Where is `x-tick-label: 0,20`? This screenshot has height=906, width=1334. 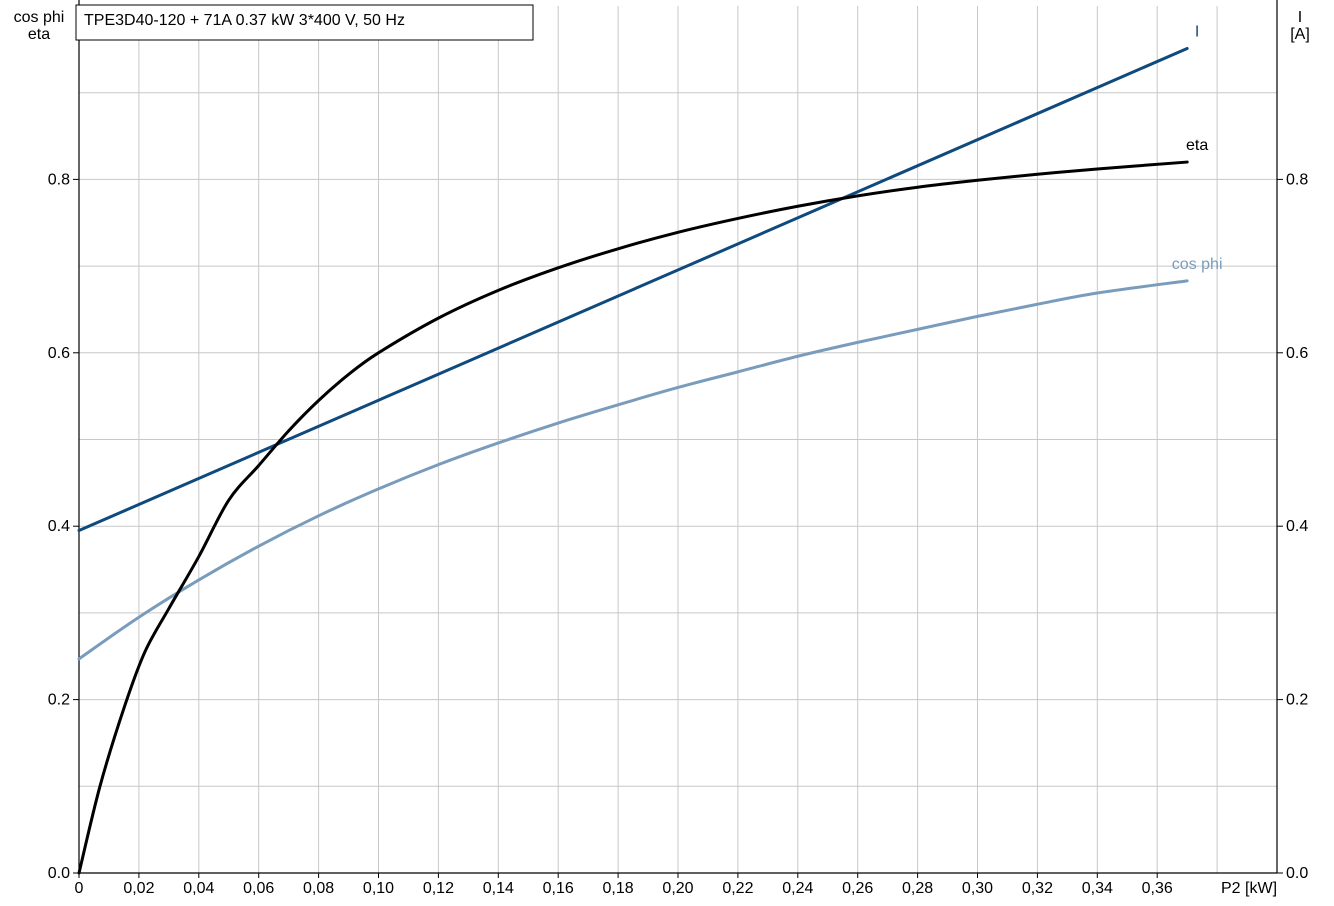
x-tick-label: 0,20 is located at coordinates (677, 888).